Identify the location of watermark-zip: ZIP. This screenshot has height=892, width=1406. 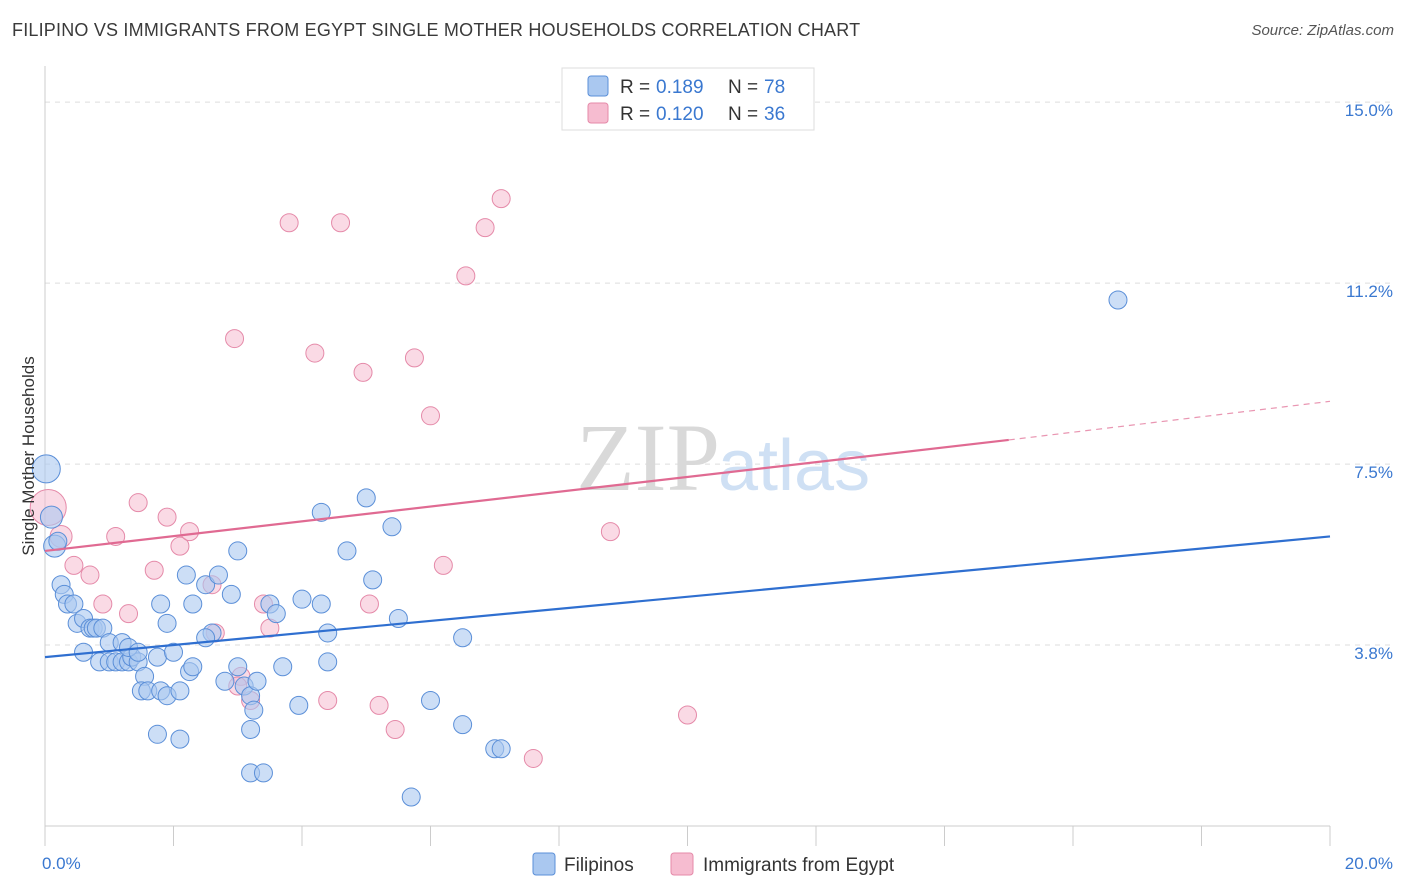
(648, 457).